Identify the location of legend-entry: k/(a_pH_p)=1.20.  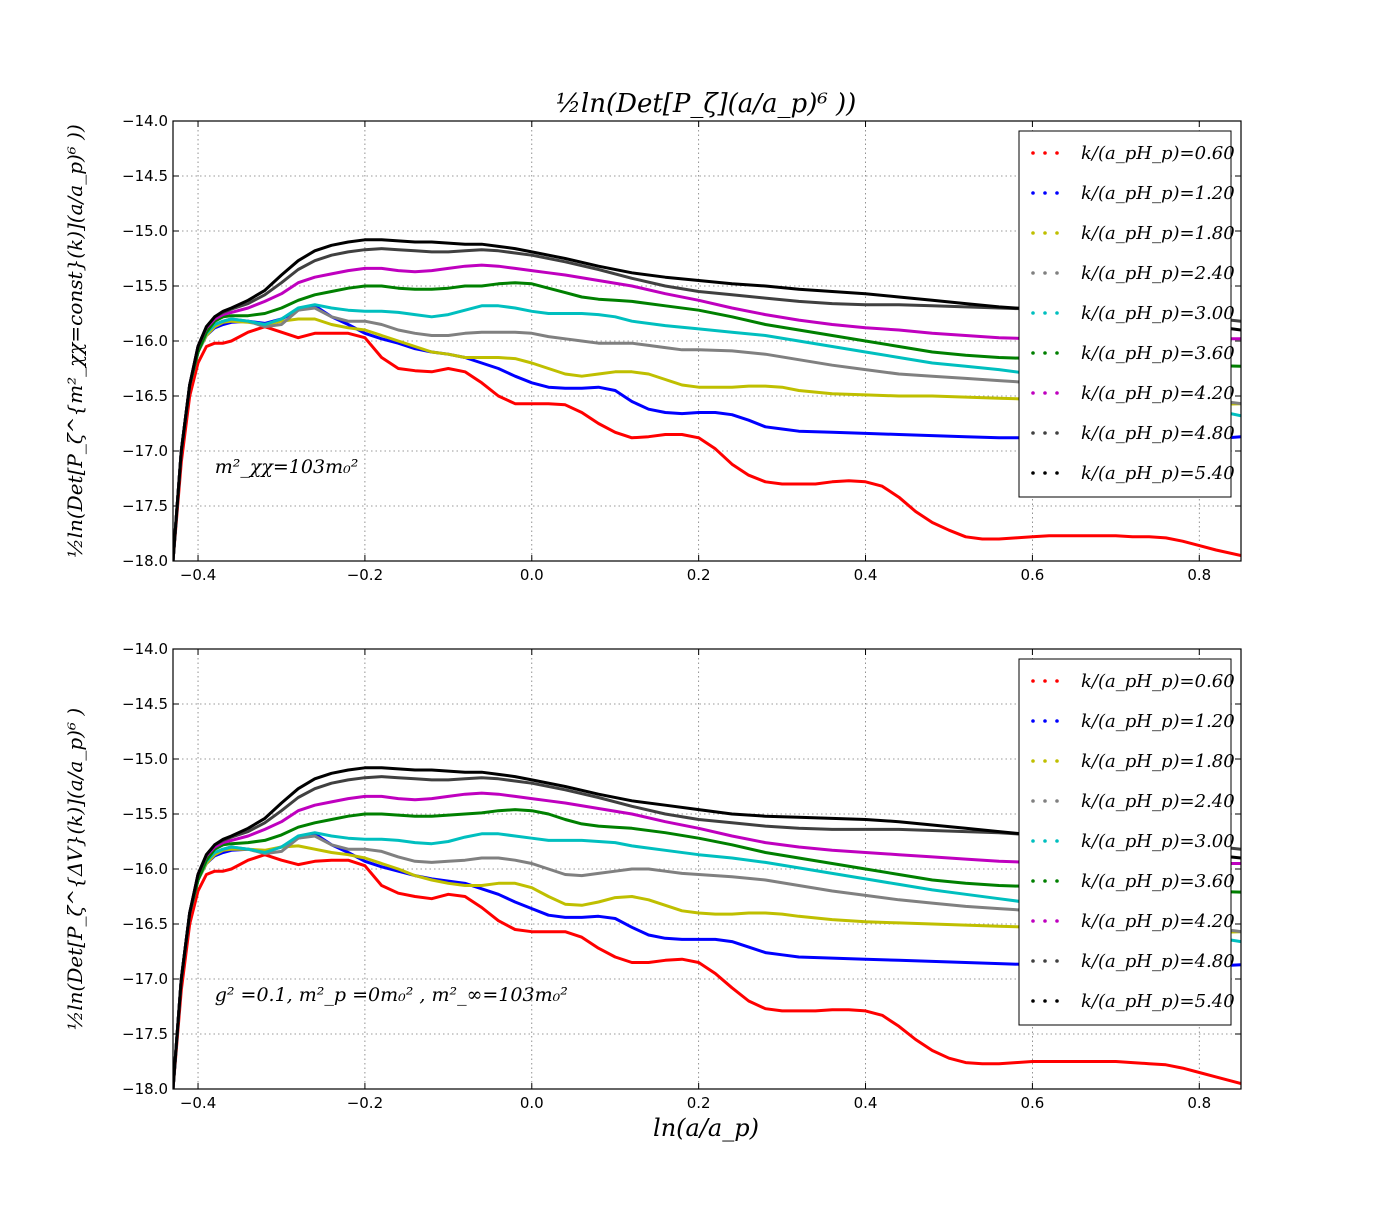
(1158, 193).